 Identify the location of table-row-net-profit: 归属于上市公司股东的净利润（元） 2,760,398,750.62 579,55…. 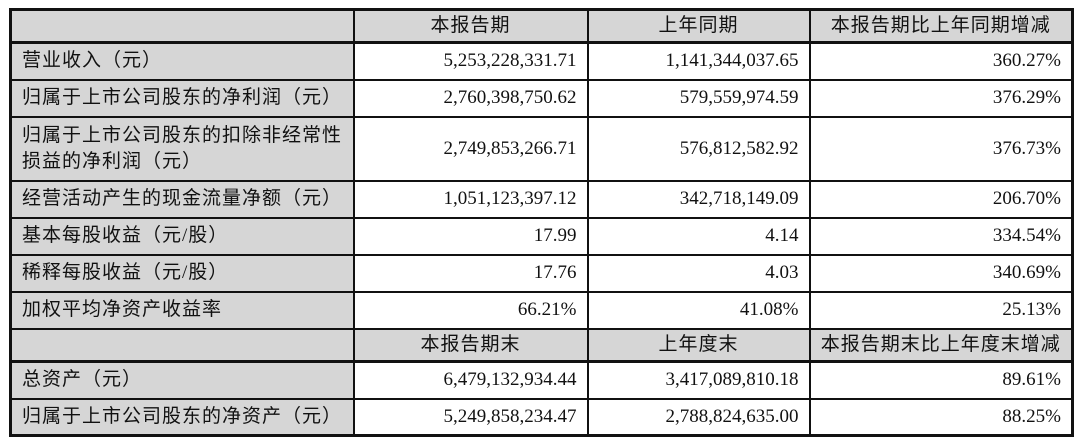
(541, 98).